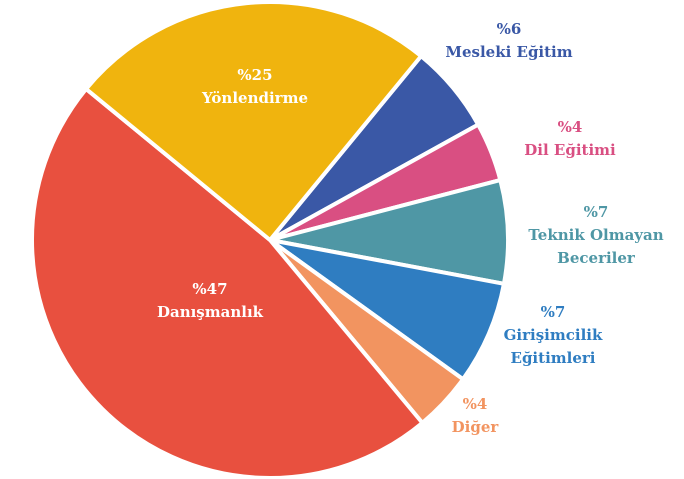 Image resolution: width=684 pixels, height=479 pixels. I want to click on slice-value: %47, so click(210, 289).